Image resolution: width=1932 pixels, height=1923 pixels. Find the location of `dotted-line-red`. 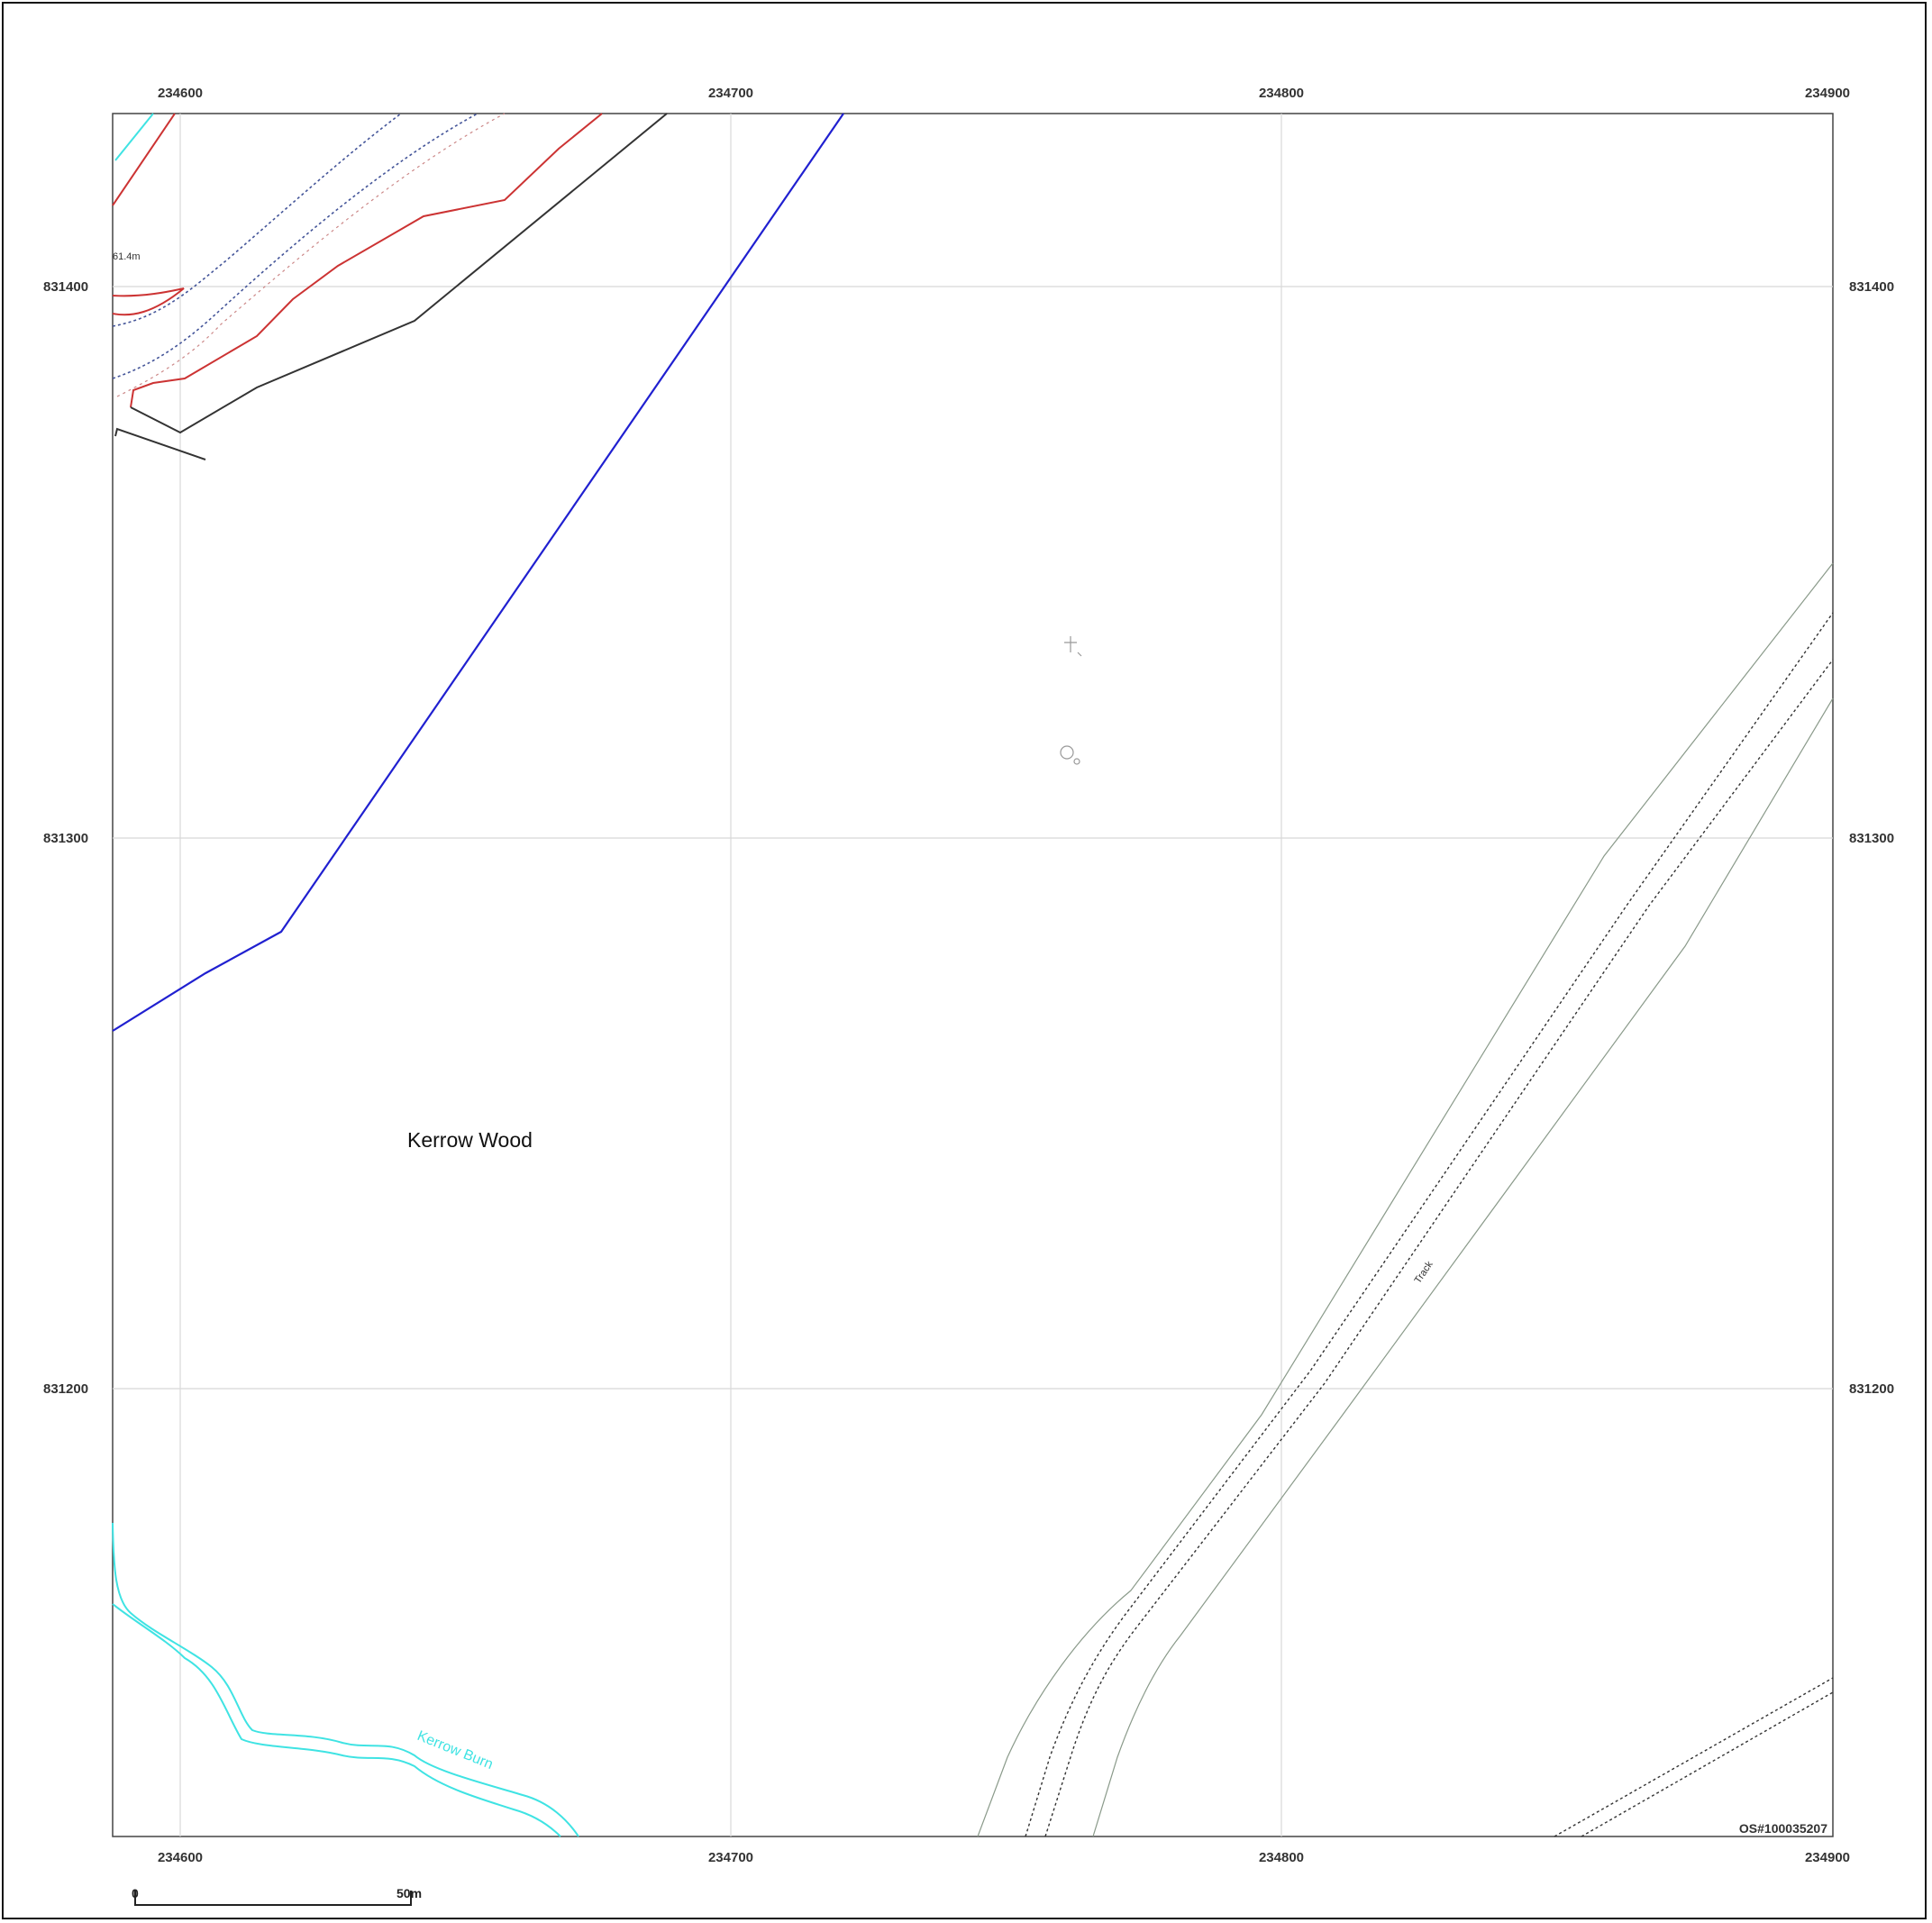

dotted-line-red is located at coordinates (311, 255).